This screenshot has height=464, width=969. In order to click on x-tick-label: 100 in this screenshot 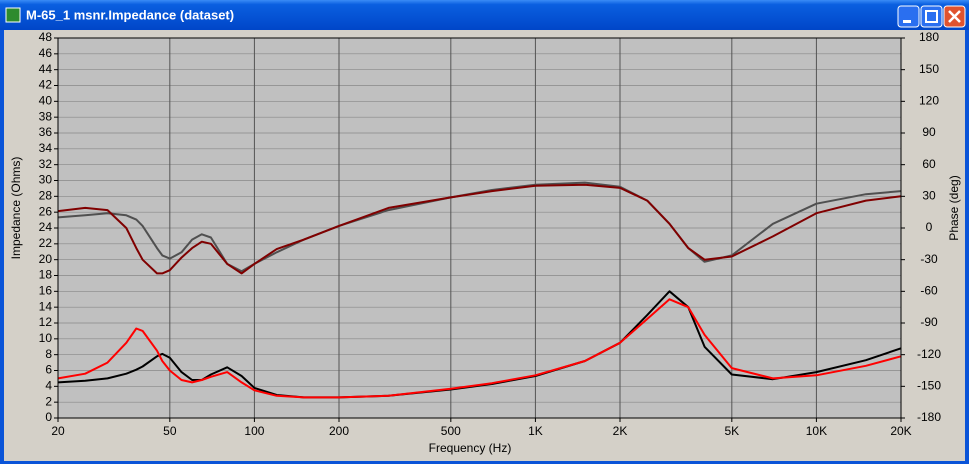, I will do `click(254, 431)`.